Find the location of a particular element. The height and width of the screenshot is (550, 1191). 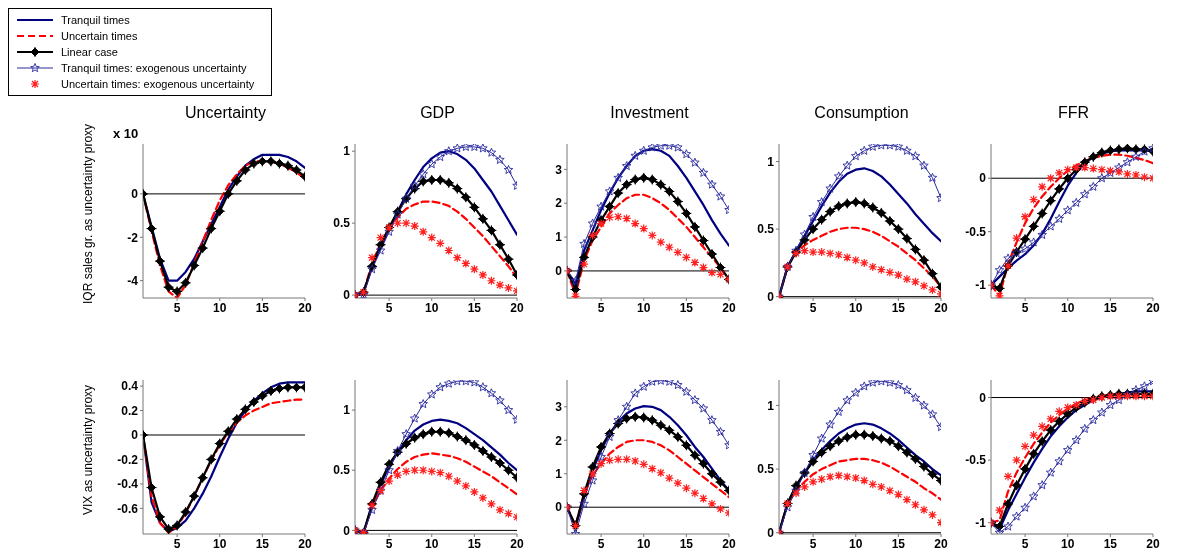

legend-label: Uncertain times: exogenous uncertainty is located at coordinates (158, 84).